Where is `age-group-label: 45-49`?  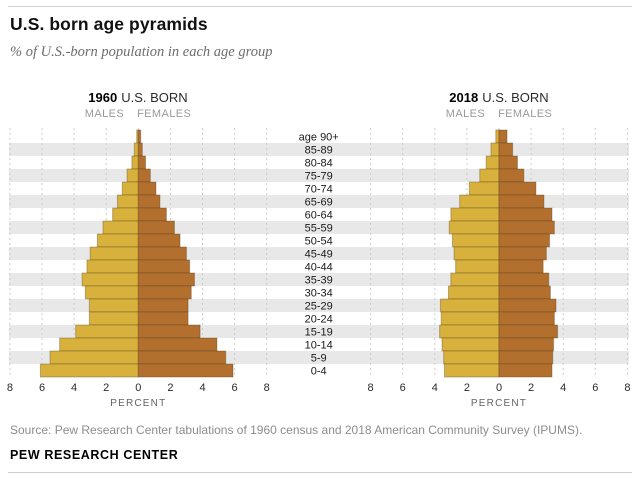
age-group-label: 45-49 is located at coordinates (319, 255).